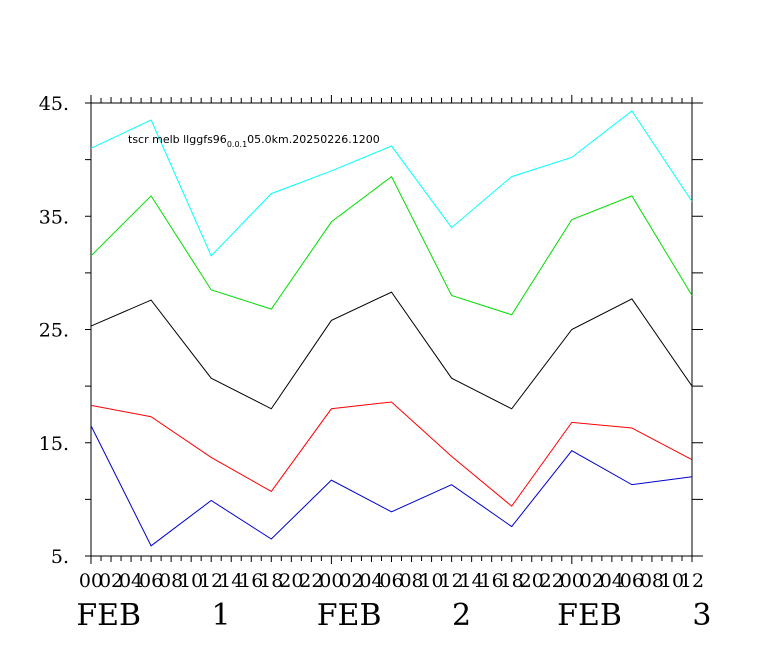  Describe the element at coordinates (237, 144) in the screenshot. I see `chart-title-sub: 0.0.1` at that location.